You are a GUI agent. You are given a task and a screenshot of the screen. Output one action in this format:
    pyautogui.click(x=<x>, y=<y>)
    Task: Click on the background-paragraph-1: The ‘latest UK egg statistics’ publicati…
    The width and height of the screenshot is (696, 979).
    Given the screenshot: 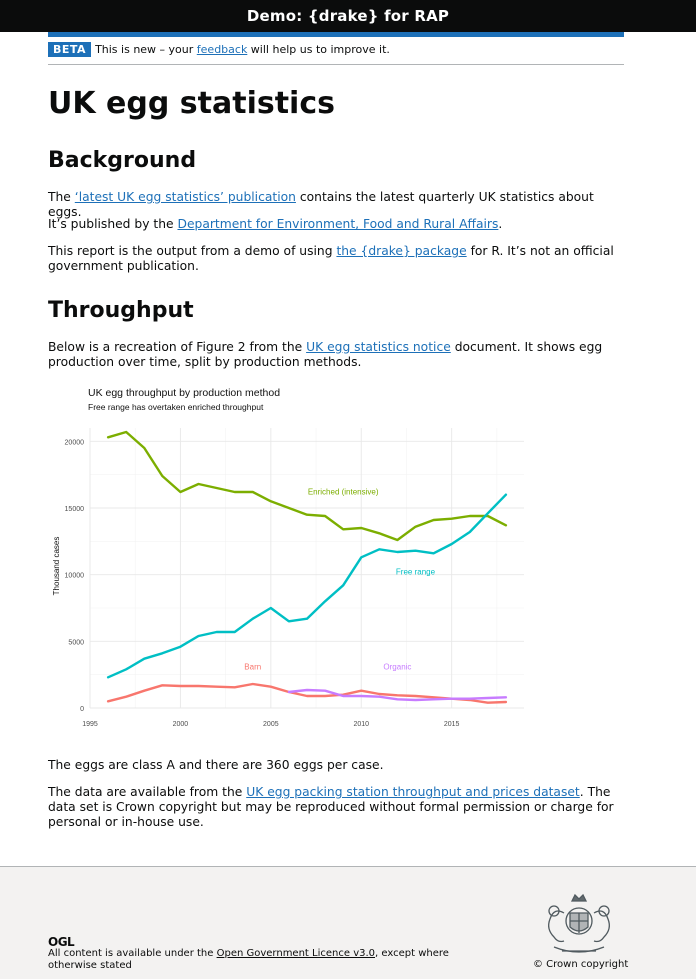 What is the action you would take?
    pyautogui.click(x=321, y=204)
    